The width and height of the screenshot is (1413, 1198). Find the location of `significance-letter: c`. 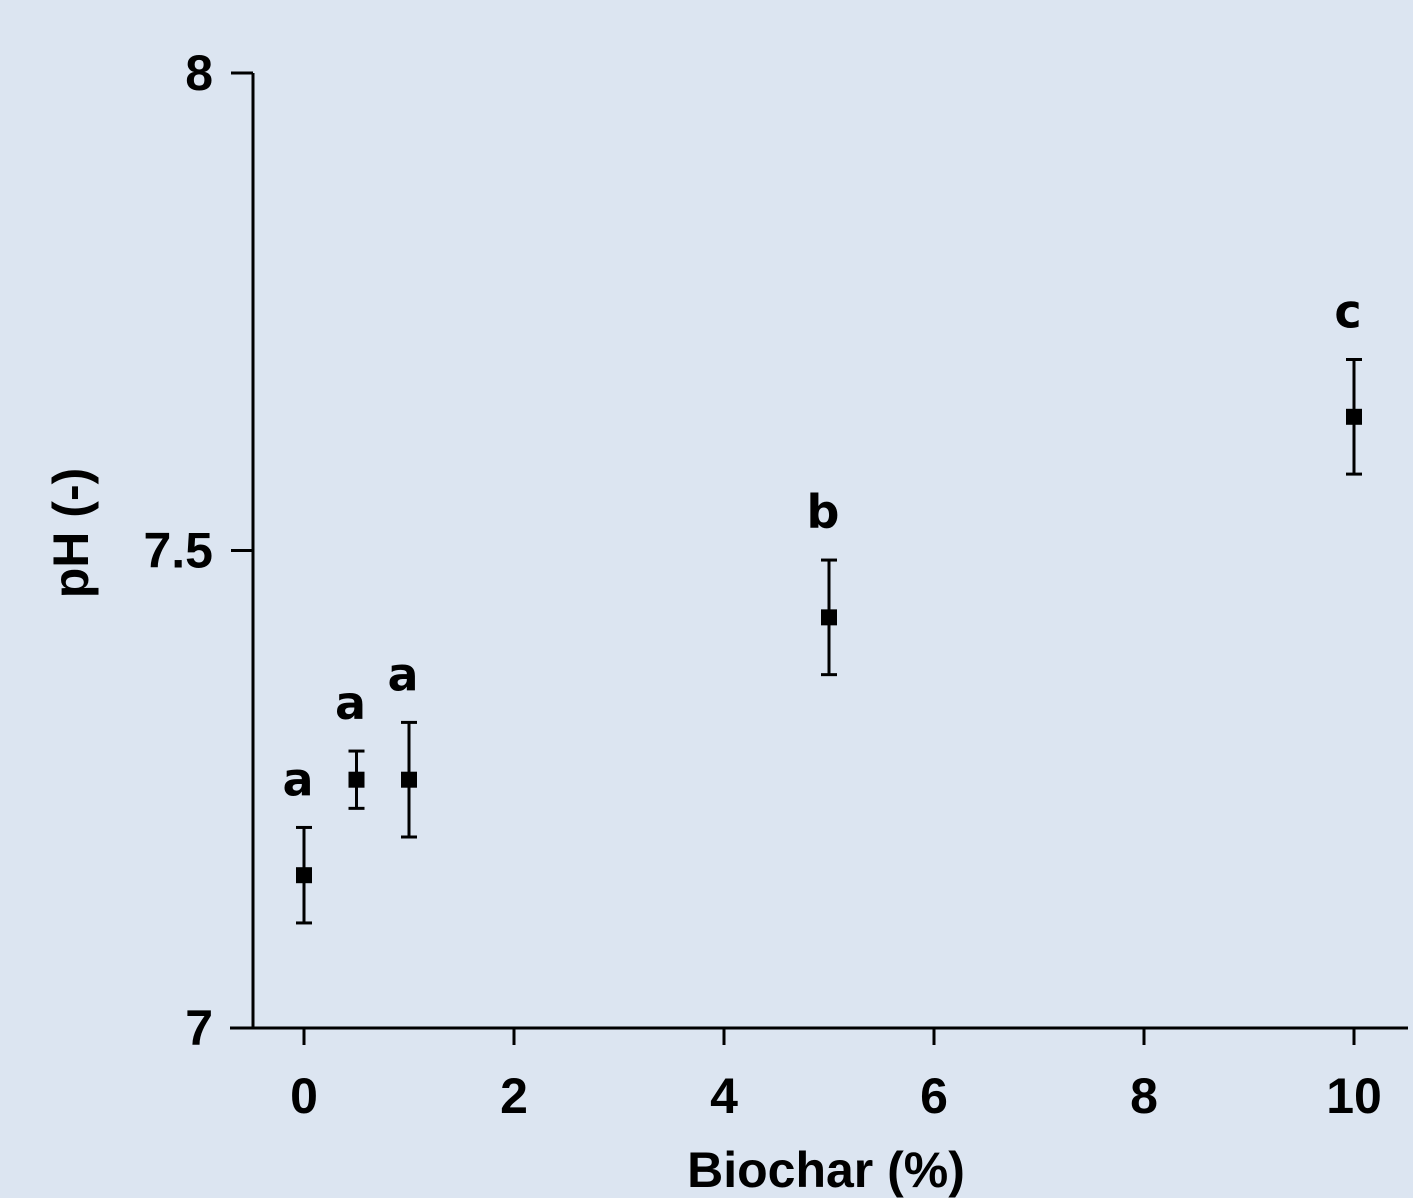

significance-letter: c is located at coordinates (1347, 312).